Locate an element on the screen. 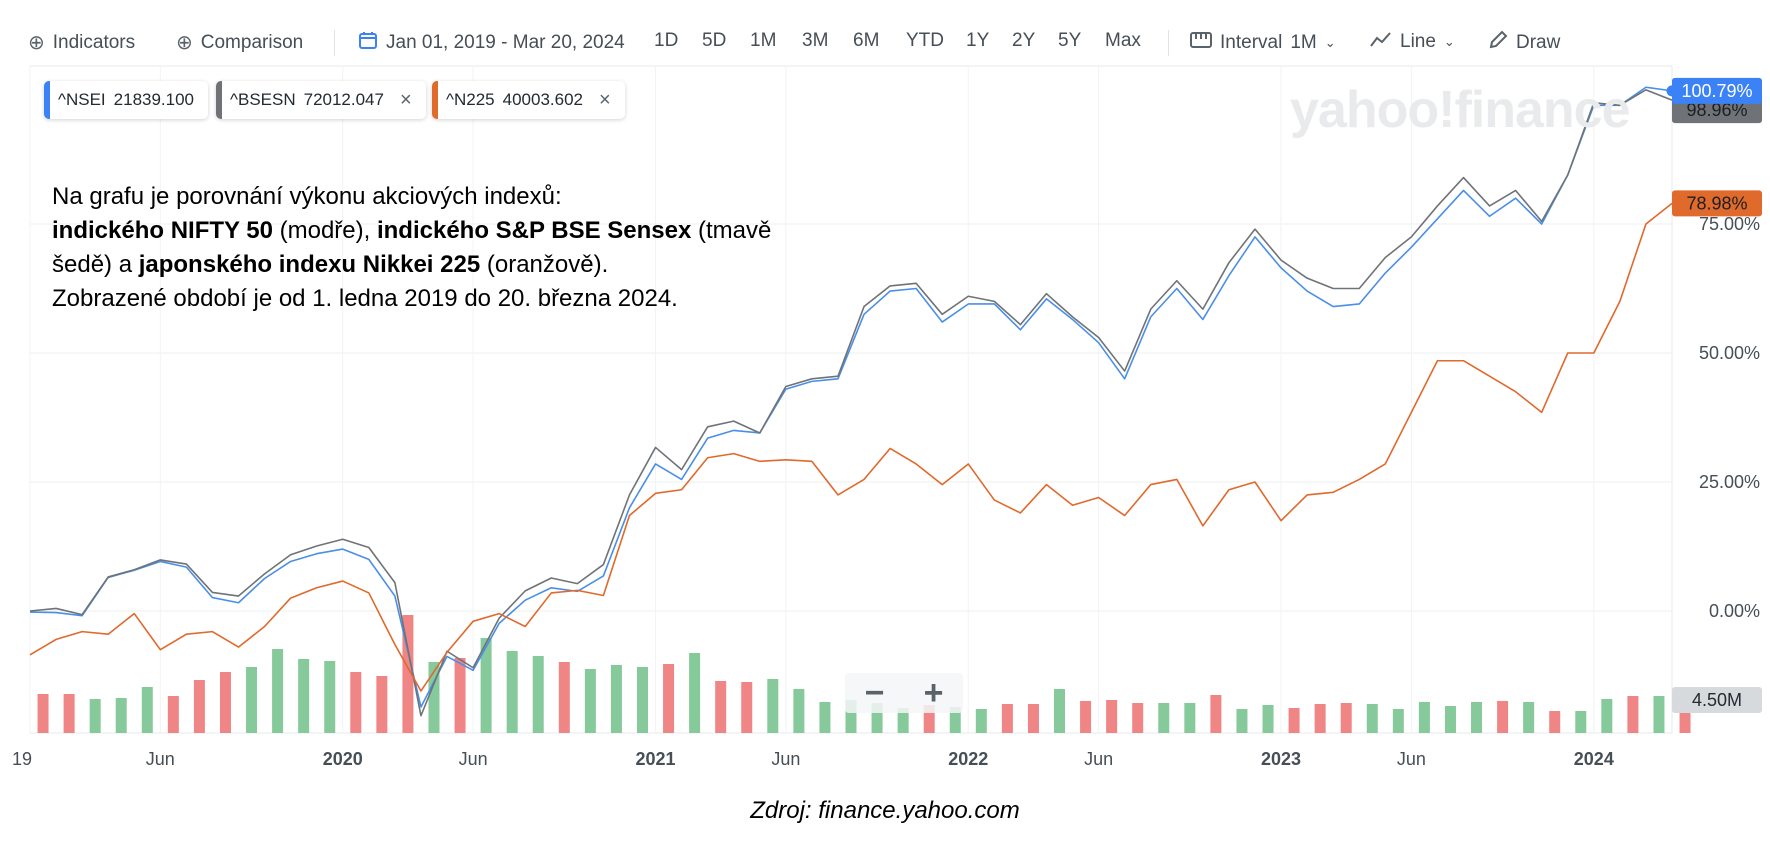 This screenshot has width=1770, height=850. series-symbol: ^BSESN is located at coordinates (263, 99).